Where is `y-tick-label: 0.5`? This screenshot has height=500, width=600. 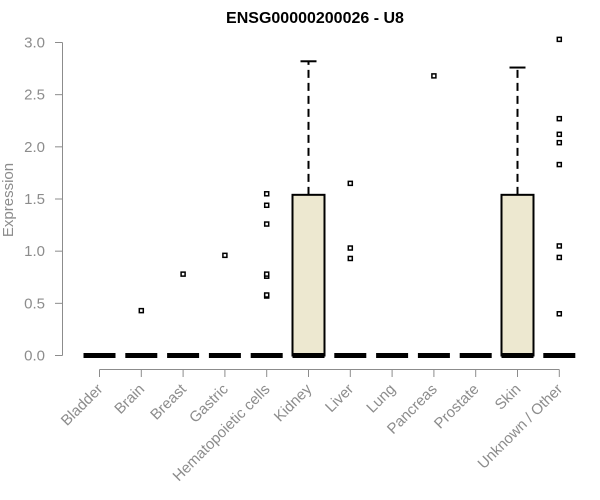 y-tick-label: 0.5 is located at coordinates (34, 303).